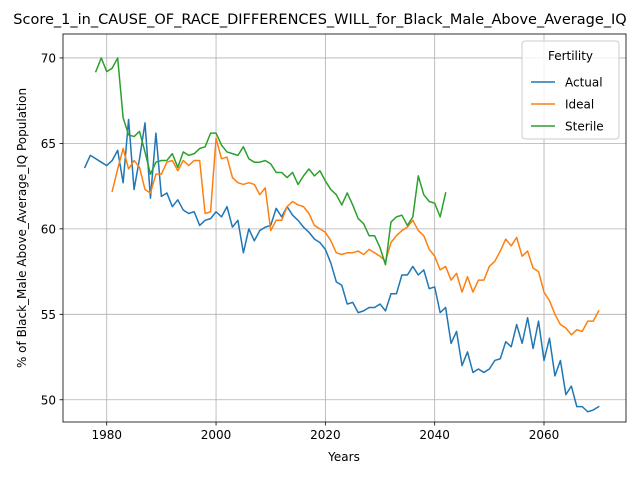 The height and width of the screenshot is (480, 640). What do you see at coordinates (48, 58) in the screenshot?
I see `y-tick-label: 70` at bounding box center [48, 58].